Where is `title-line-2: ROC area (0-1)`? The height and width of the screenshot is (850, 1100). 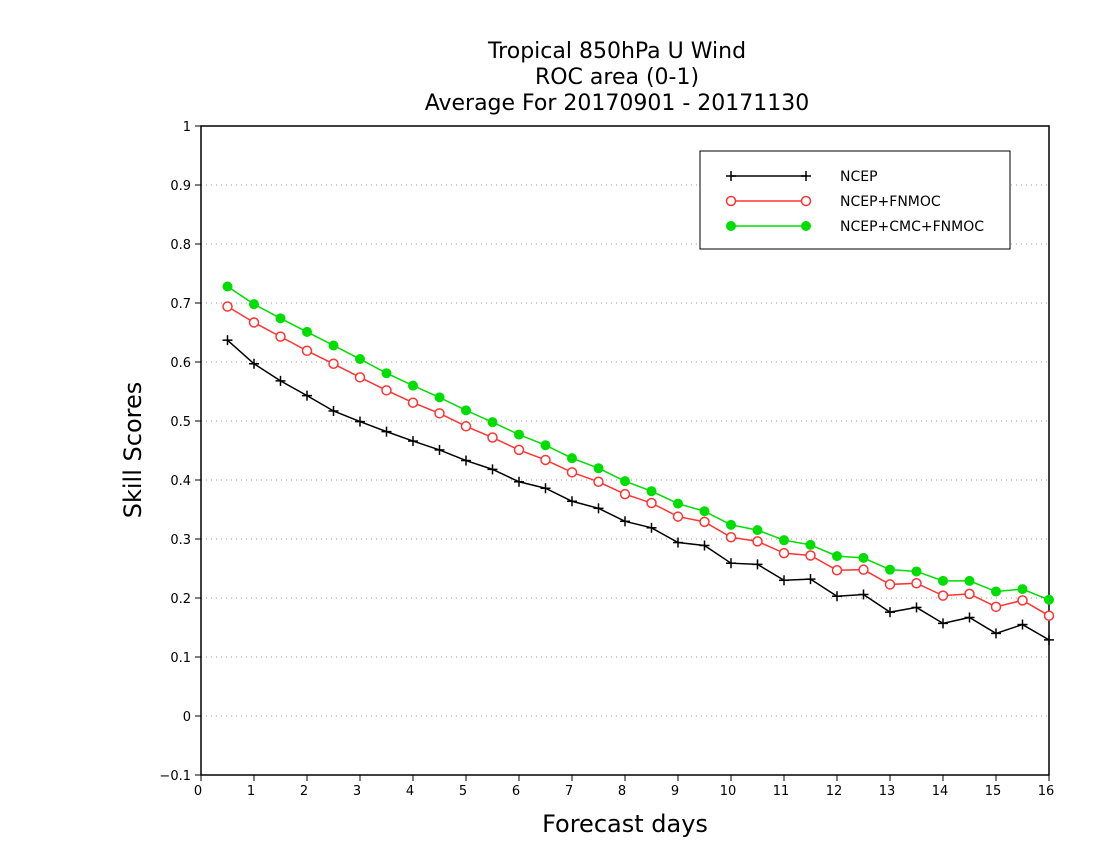
title-line-2: ROC area (0-1) is located at coordinates (617, 77).